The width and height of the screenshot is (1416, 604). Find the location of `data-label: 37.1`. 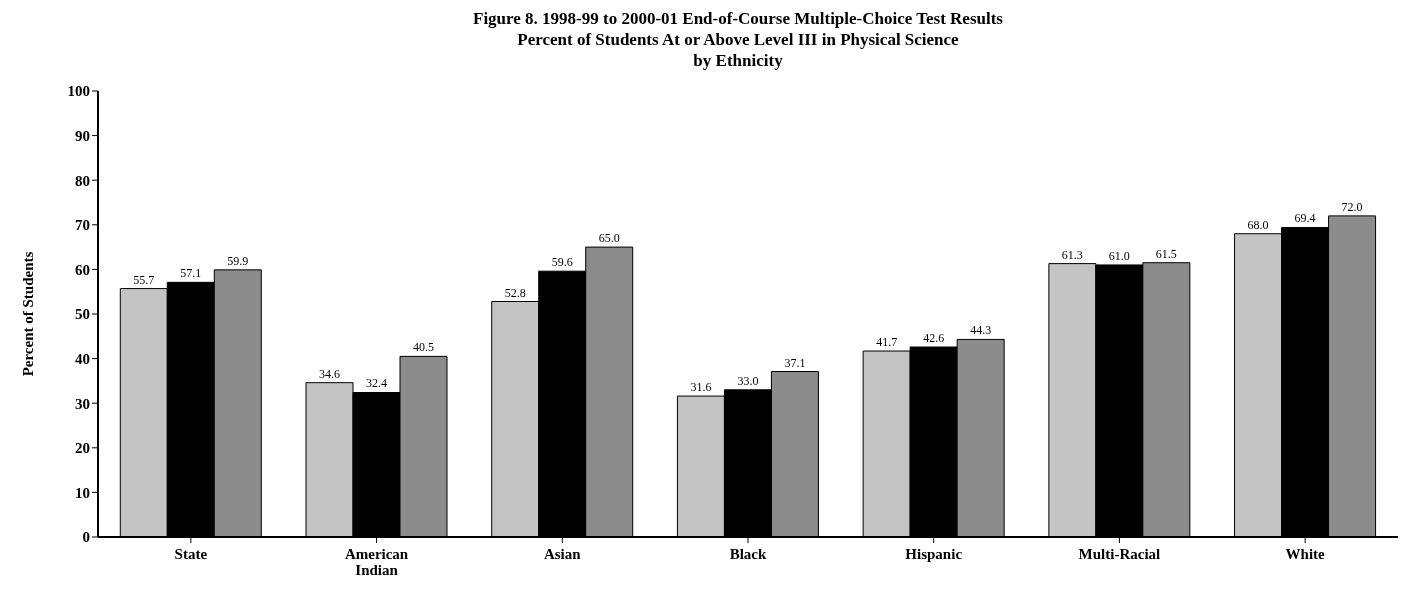

data-label: 37.1 is located at coordinates (795, 362).